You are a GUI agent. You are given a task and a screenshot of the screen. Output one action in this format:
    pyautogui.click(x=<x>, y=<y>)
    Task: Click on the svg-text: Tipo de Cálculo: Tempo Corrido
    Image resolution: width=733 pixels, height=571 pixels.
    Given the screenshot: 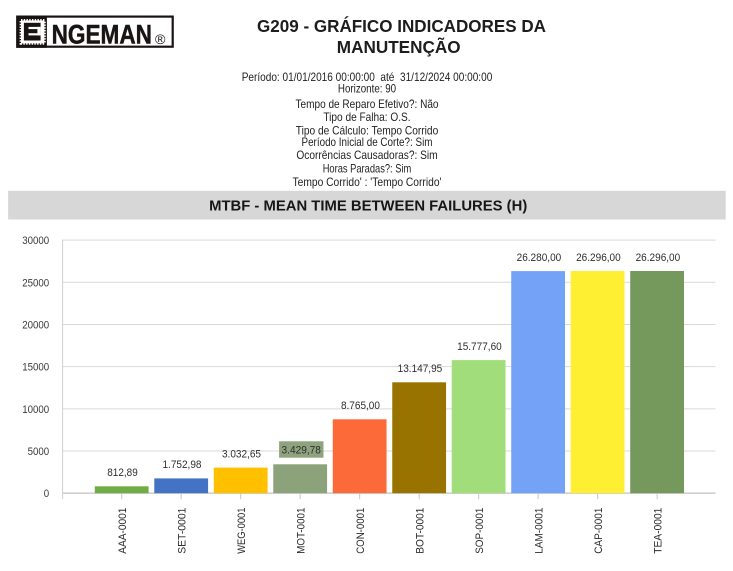 What is the action you would take?
    pyautogui.click(x=367, y=131)
    